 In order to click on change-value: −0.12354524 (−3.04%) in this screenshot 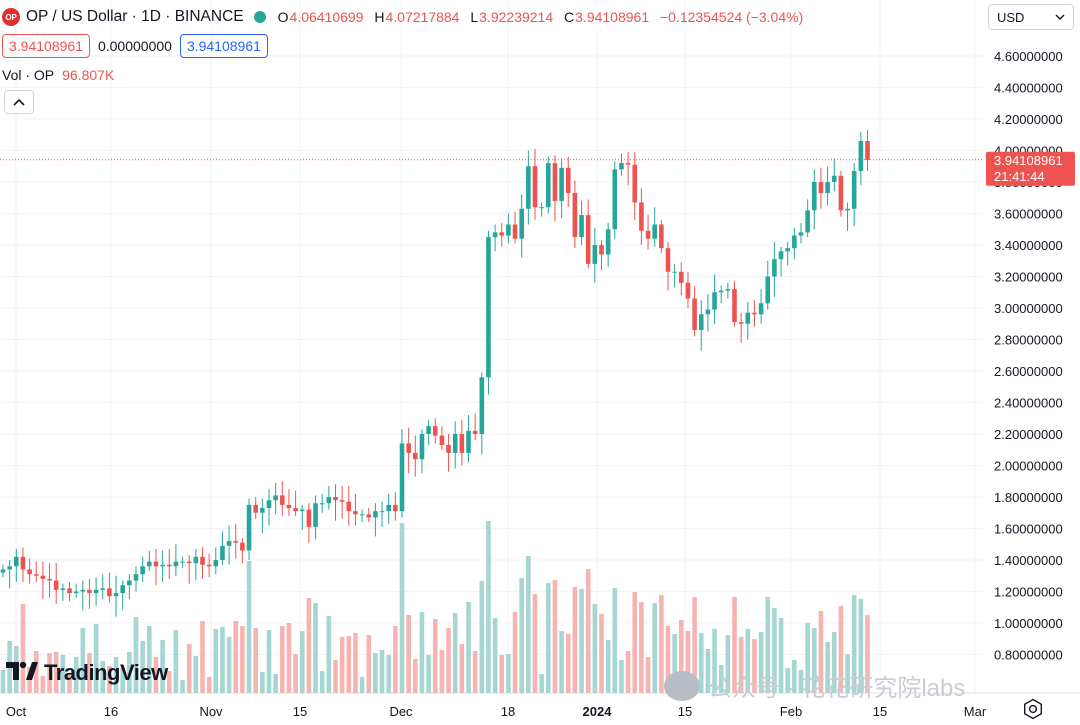, I will do `click(732, 17)`.